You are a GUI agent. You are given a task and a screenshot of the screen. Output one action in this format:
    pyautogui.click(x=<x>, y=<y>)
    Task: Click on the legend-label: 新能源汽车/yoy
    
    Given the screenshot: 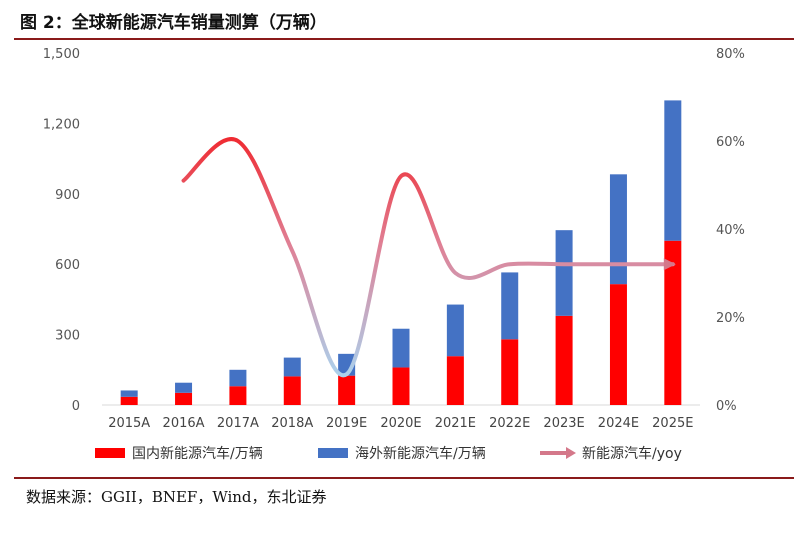 What is the action you would take?
    pyautogui.click(x=632, y=453)
    